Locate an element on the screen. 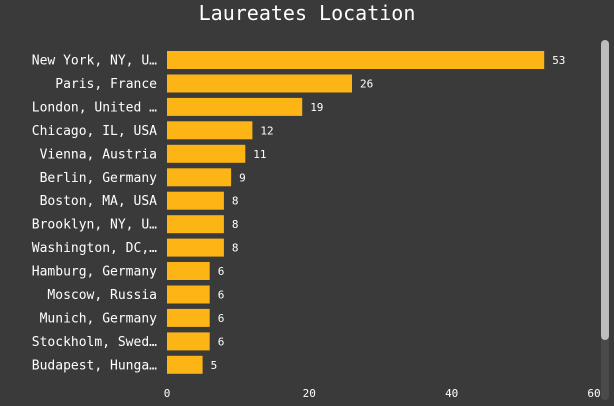 Image resolution: width=614 pixels, height=406 pixels. category-label: Berlin, Germany is located at coordinates (99, 178).